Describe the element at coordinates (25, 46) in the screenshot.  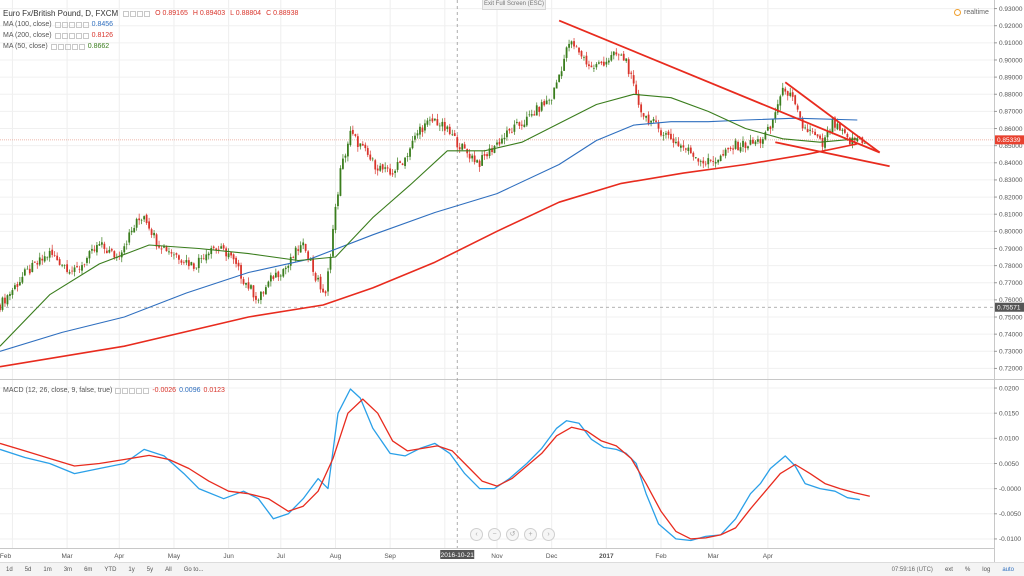
I see `ma50-label: MA (50, close)` at that location.